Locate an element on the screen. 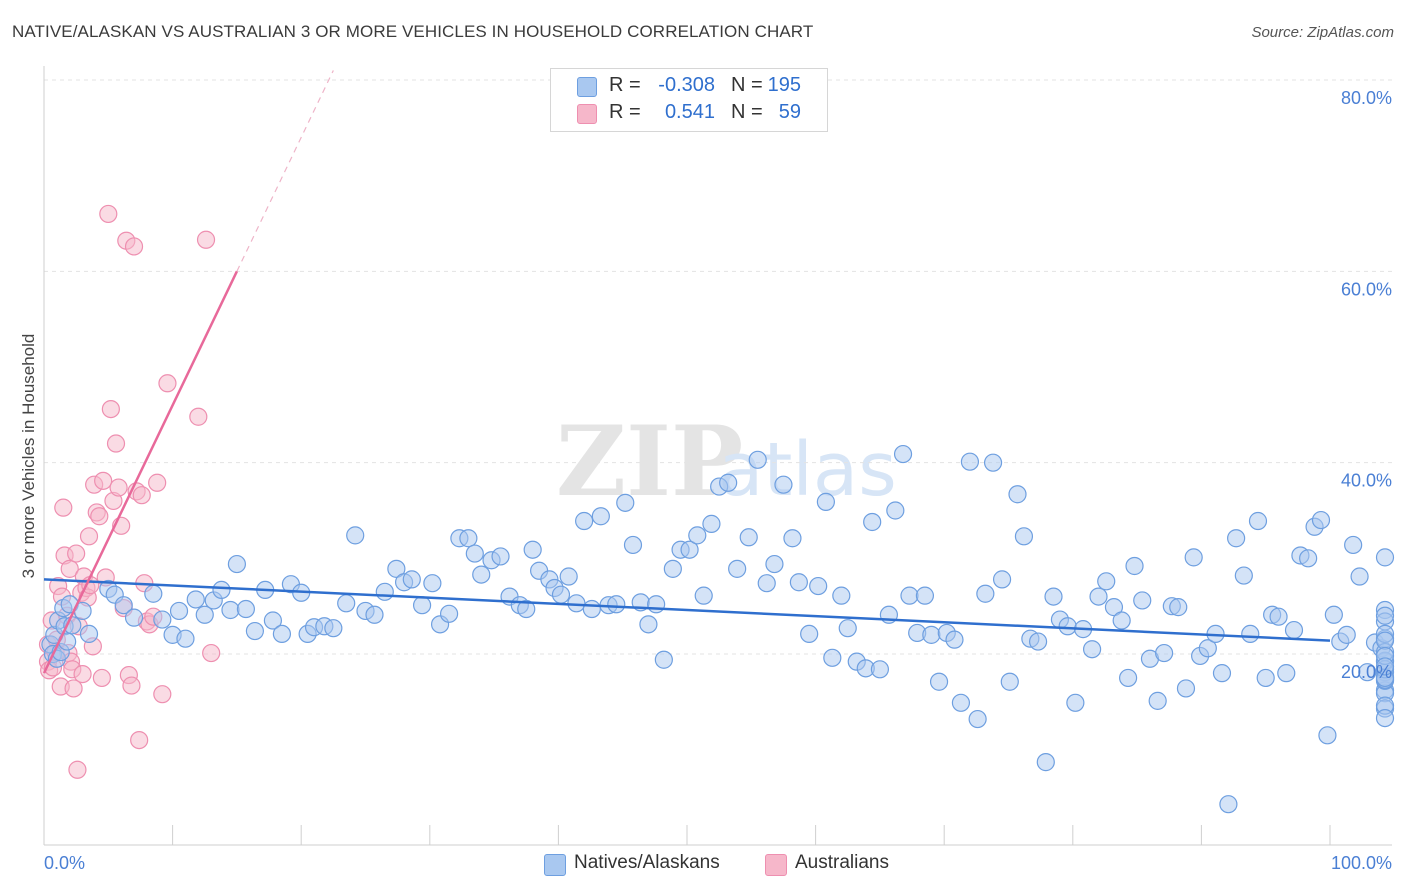 Image resolution: width=1406 pixels, height=892 pixels. y-tick-label: 80.0% is located at coordinates (1366, 98).